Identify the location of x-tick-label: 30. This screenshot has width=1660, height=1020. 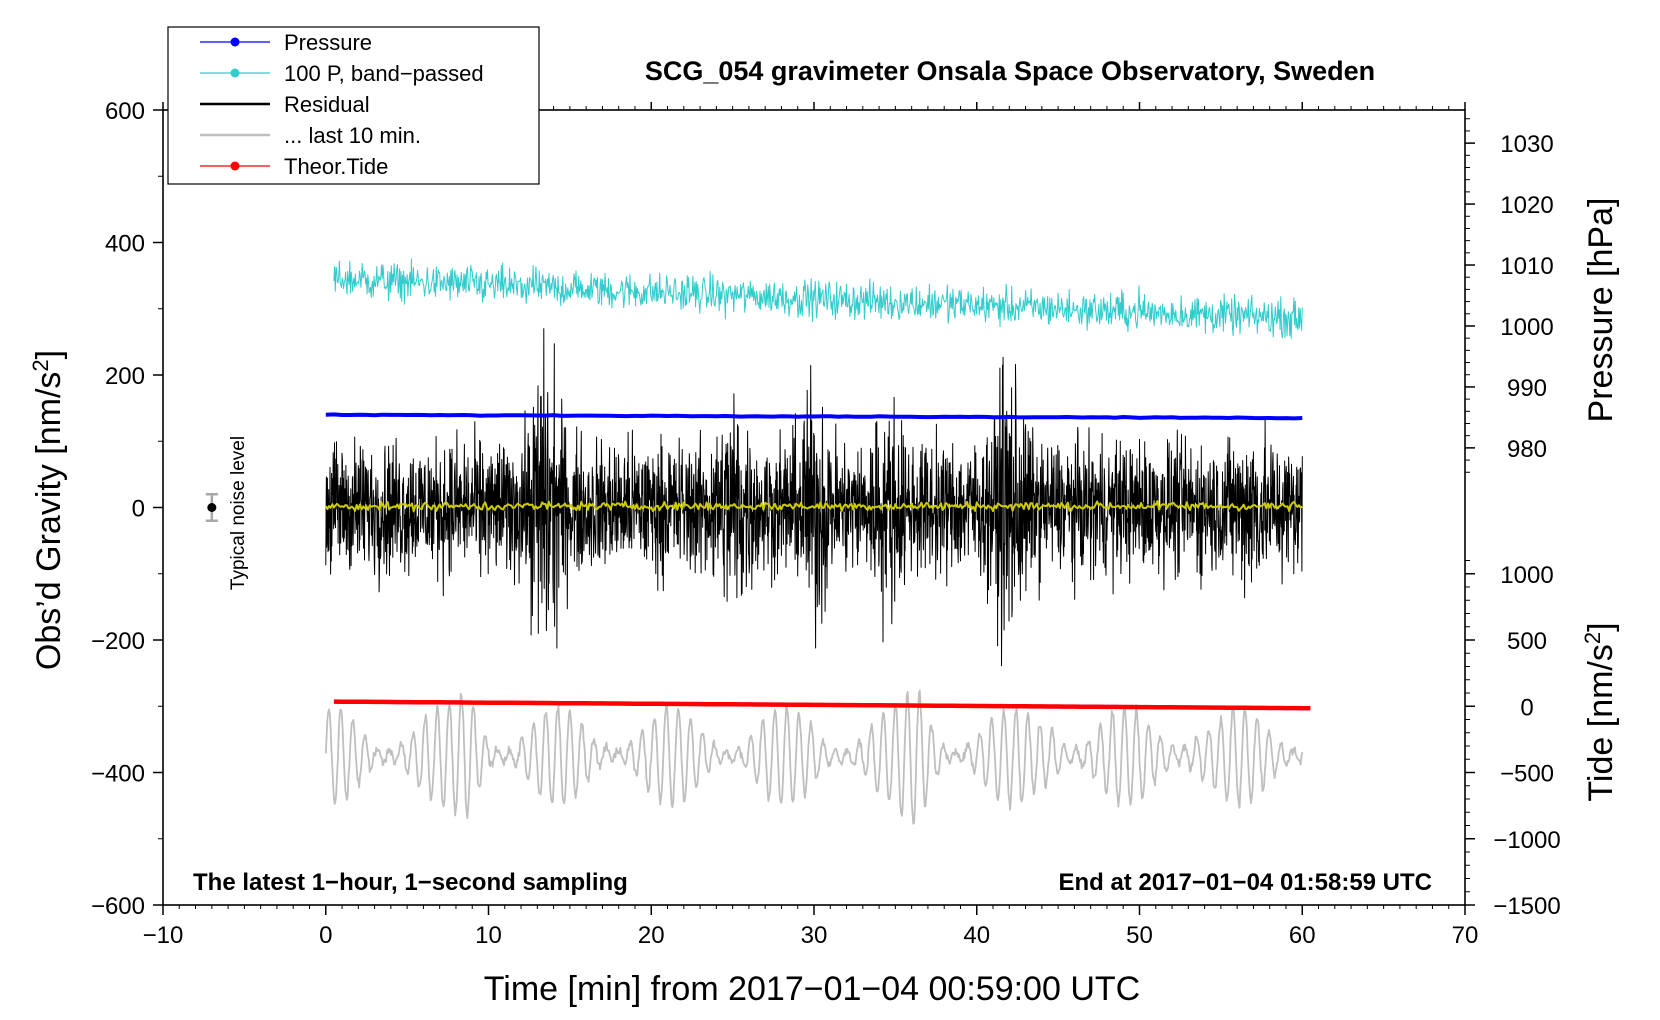
(814, 935).